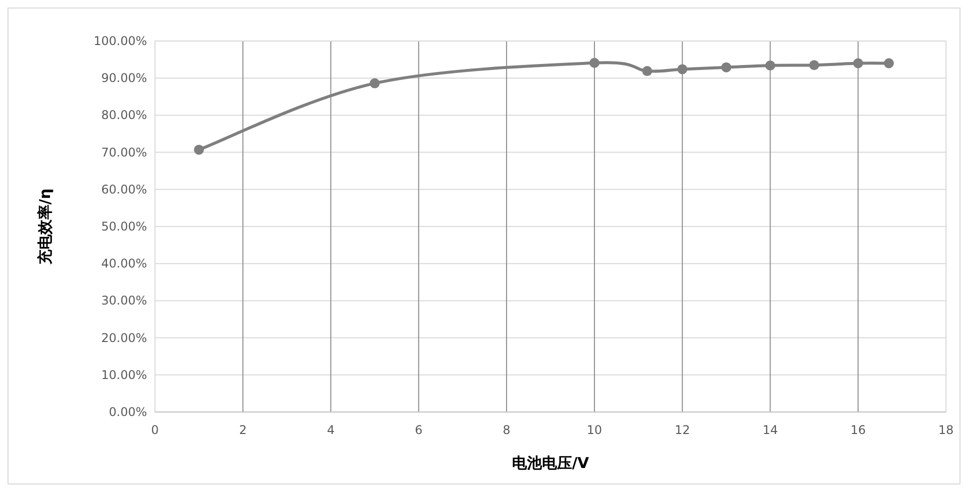  Describe the element at coordinates (770, 430) in the screenshot. I see `x-tick-label: 14` at that location.